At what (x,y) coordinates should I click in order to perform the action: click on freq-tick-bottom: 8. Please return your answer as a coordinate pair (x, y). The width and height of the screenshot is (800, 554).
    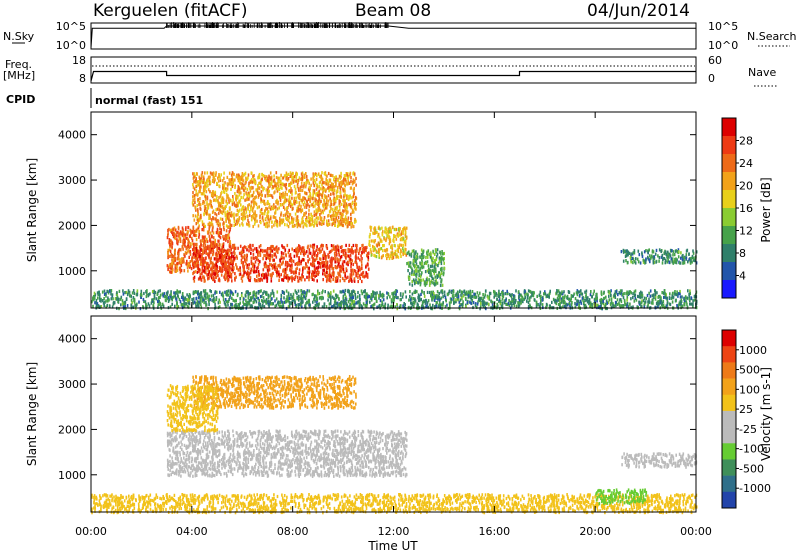
    Looking at the image, I should click on (82, 78).